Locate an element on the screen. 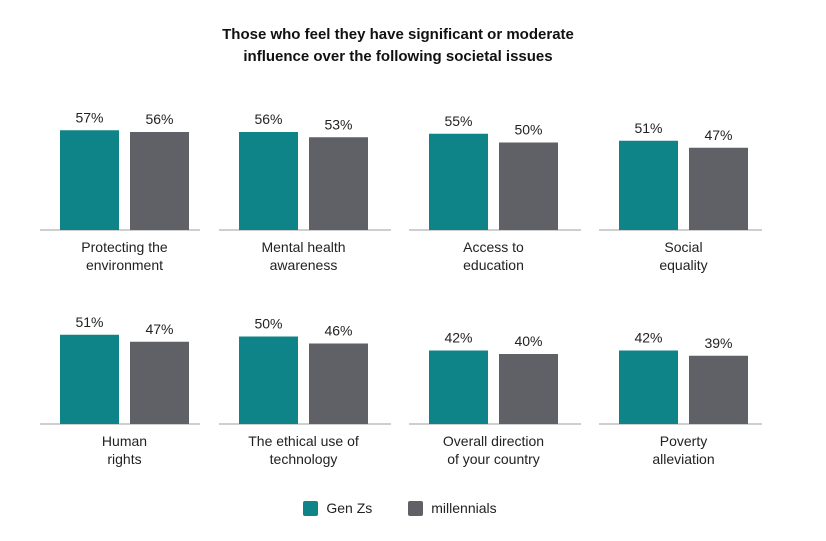 This screenshot has width=826, height=541. category-label-4-line-2: equality is located at coordinates (683, 265).